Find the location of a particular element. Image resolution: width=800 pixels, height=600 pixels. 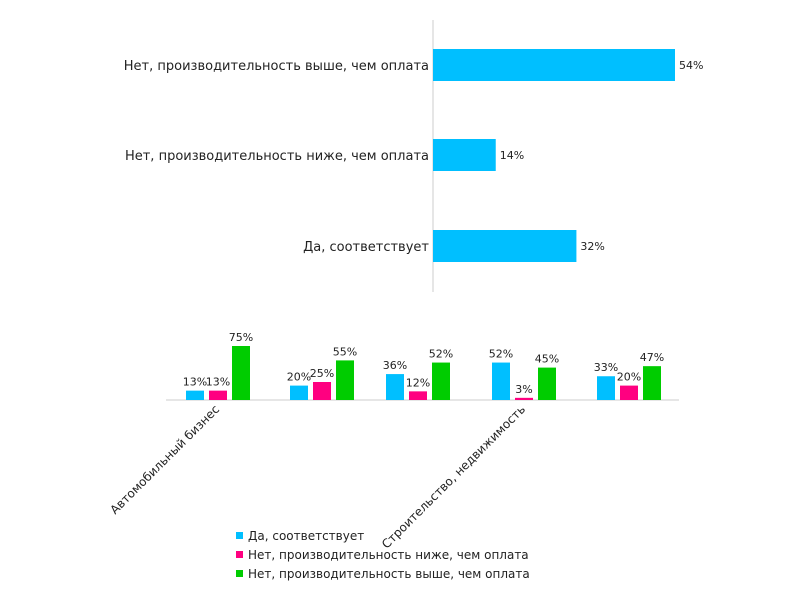

legend-label: Нет, производительность ниже, чем оплата is located at coordinates (388, 554).